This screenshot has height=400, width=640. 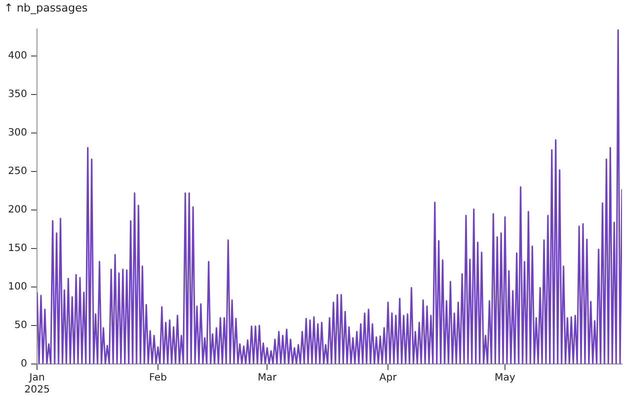 I want to click on y-tick-label: 400, so click(x=18, y=56).